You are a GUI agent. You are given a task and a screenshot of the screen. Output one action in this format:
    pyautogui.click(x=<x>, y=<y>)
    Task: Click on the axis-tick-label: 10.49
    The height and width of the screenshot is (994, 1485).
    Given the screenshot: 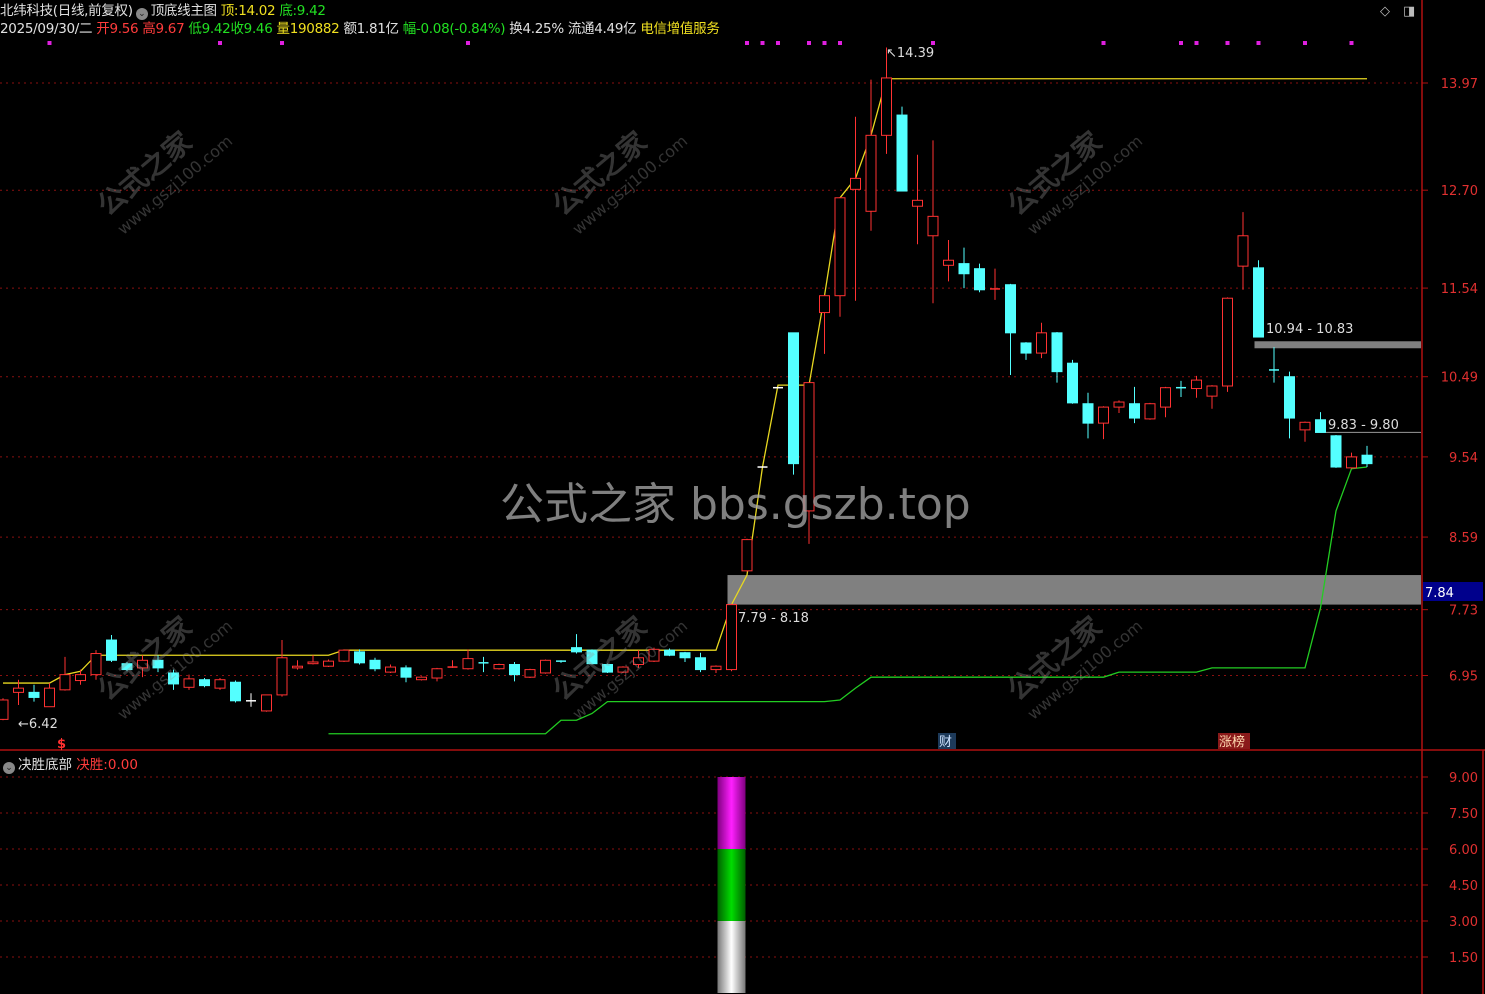 What is the action you would take?
    pyautogui.click(x=1459, y=378)
    